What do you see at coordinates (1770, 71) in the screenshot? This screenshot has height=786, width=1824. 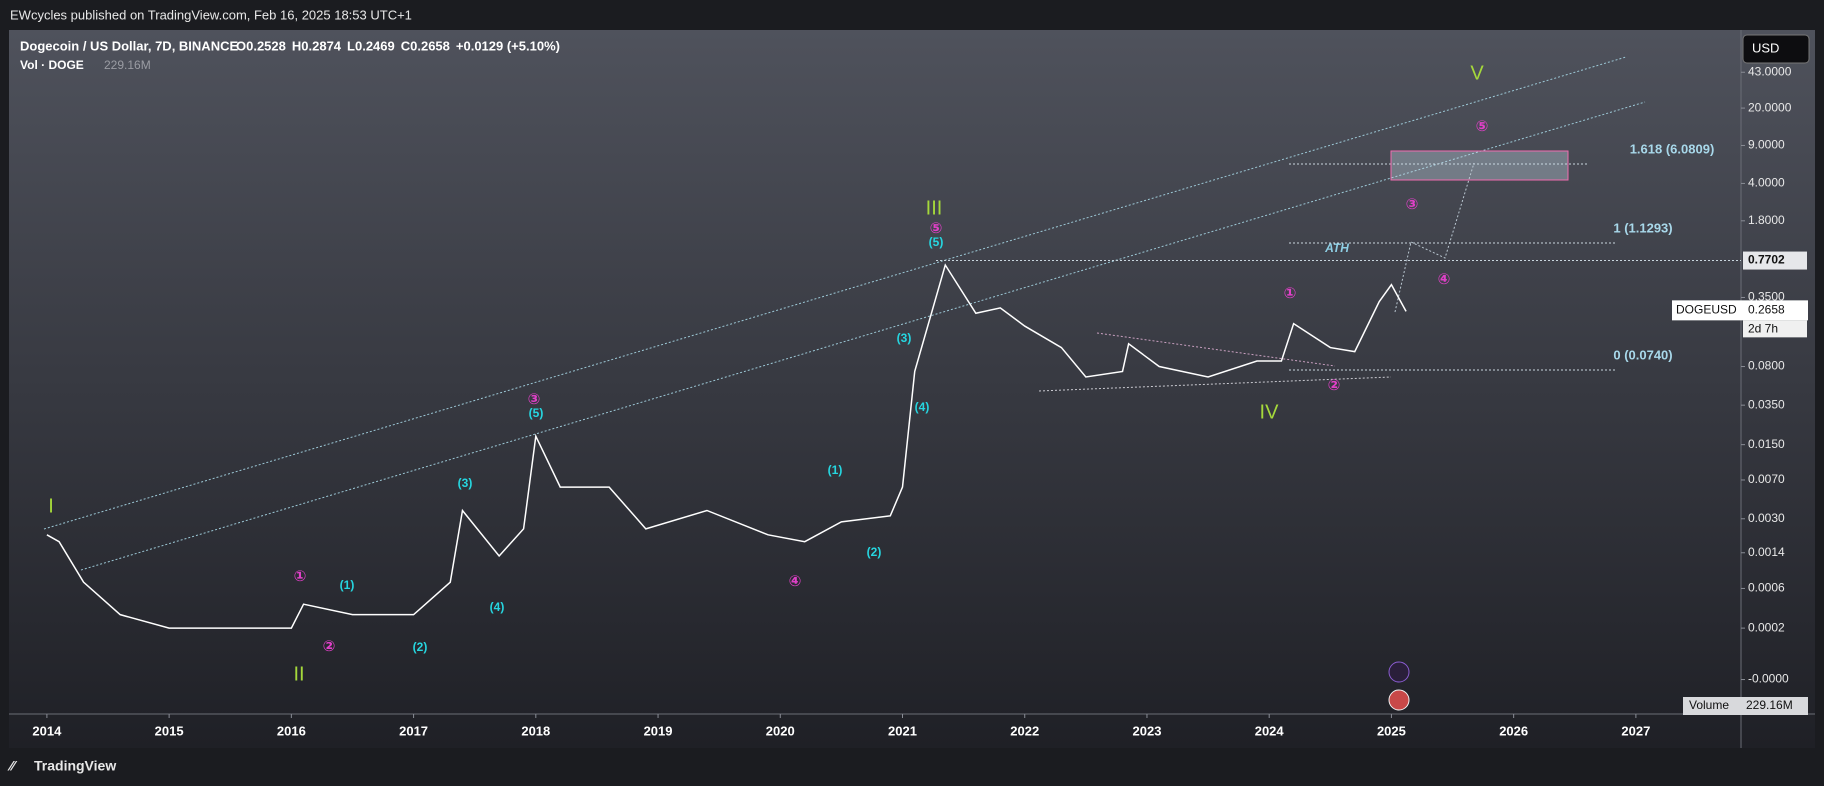 I see `y-tick-label: 43.0000` at bounding box center [1770, 71].